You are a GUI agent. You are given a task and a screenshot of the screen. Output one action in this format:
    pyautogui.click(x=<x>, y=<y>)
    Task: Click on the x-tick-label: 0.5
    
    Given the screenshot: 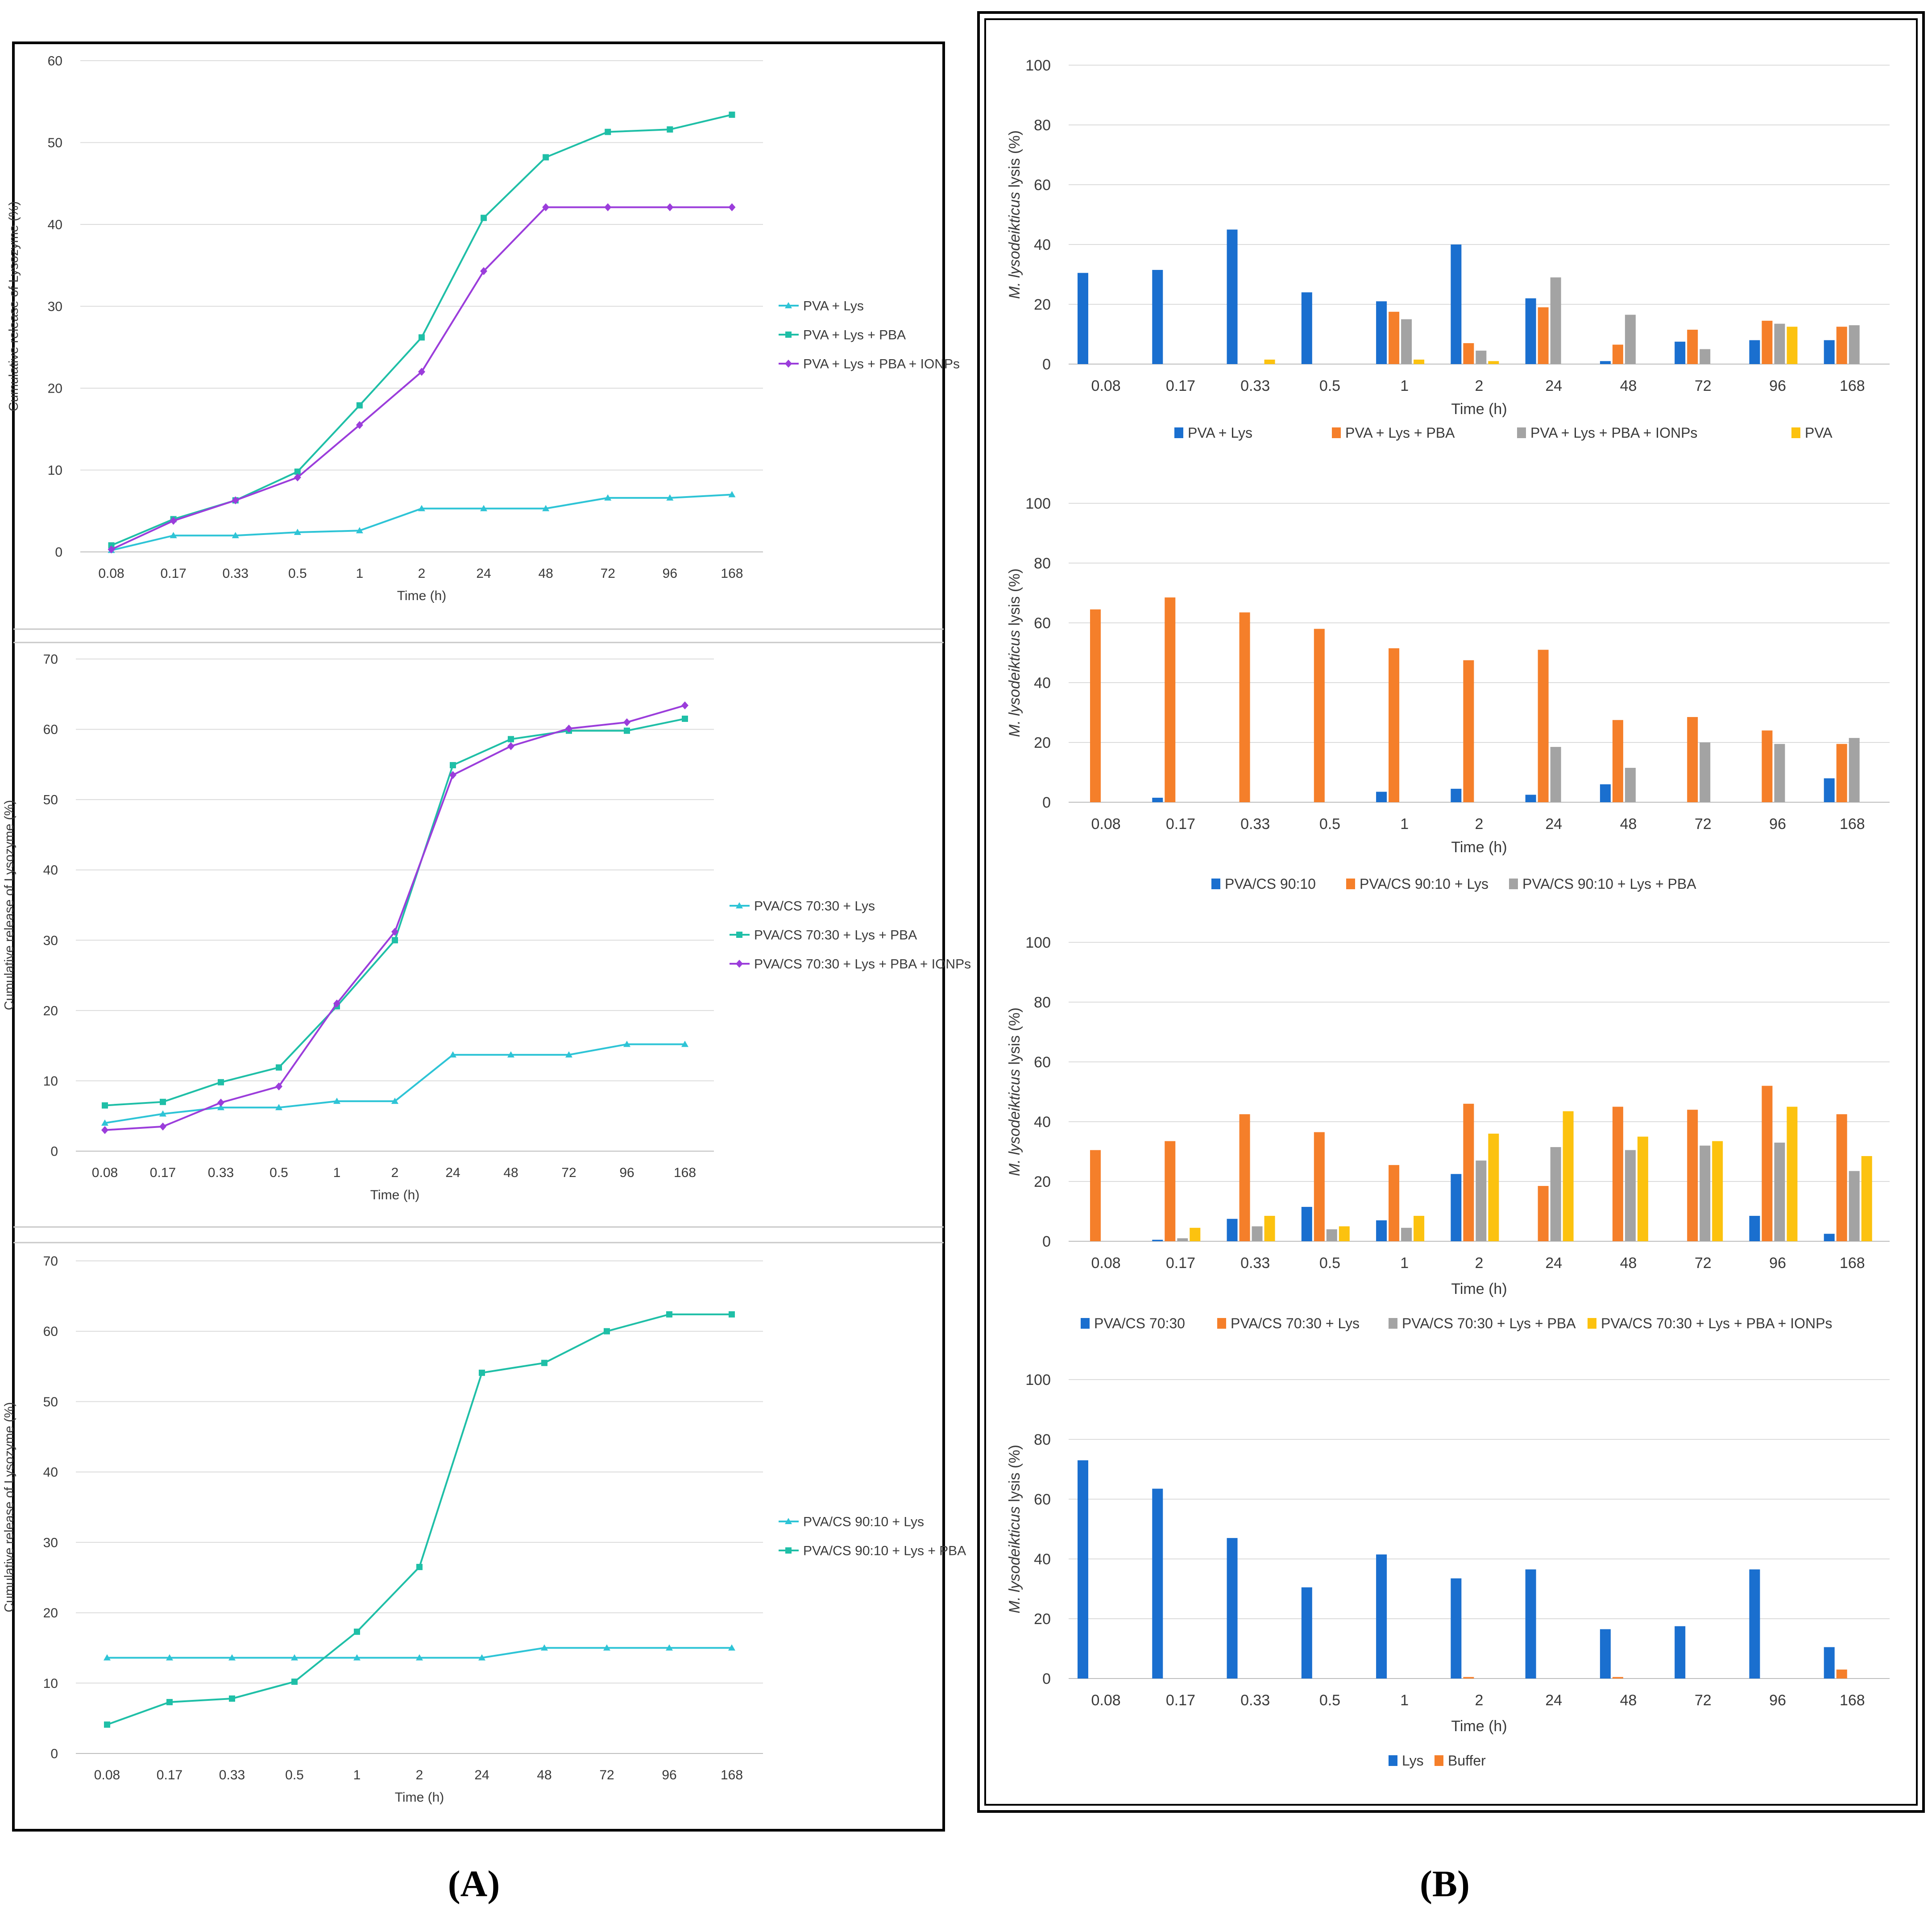 What is the action you would take?
    pyautogui.click(x=1329, y=1263)
    